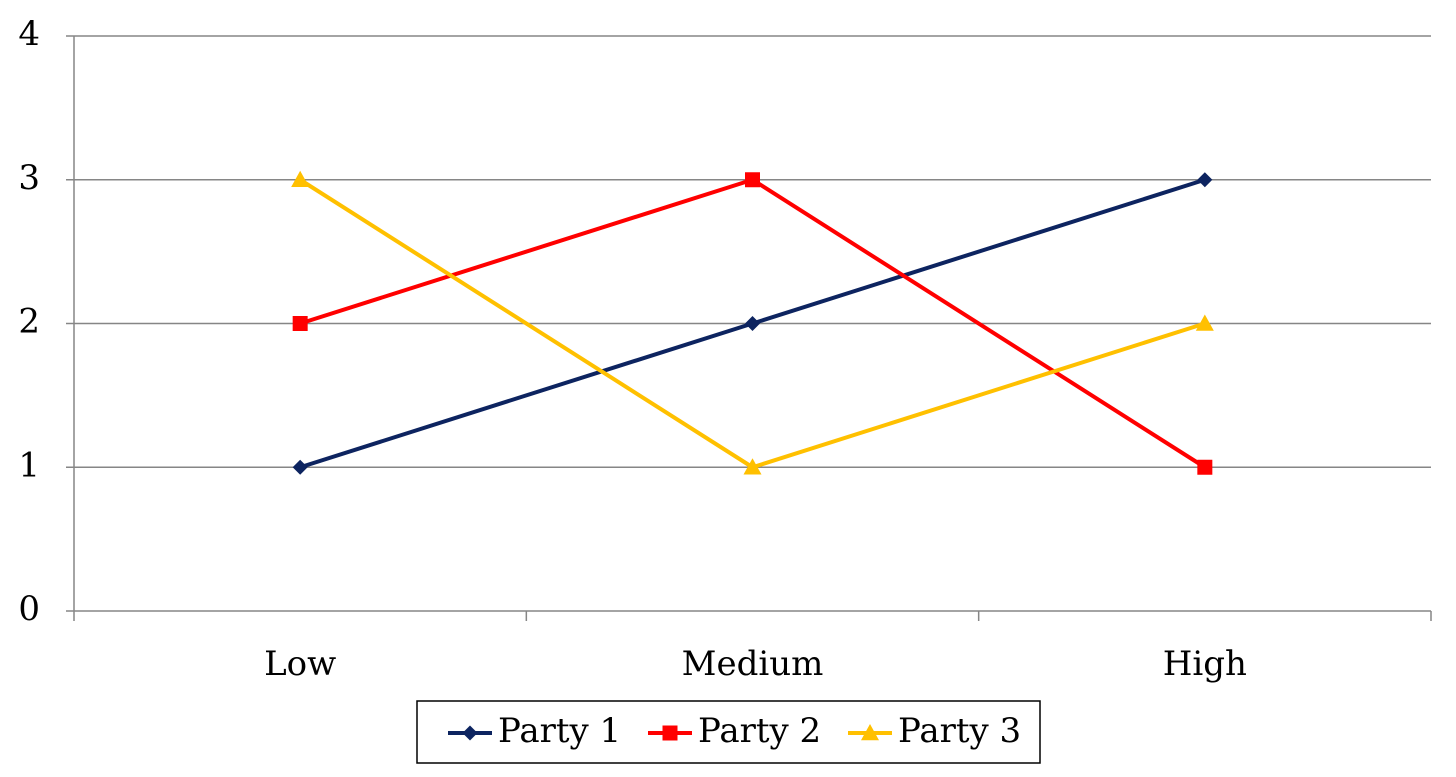  I want to click on legend-label: Party 3, so click(959, 731).